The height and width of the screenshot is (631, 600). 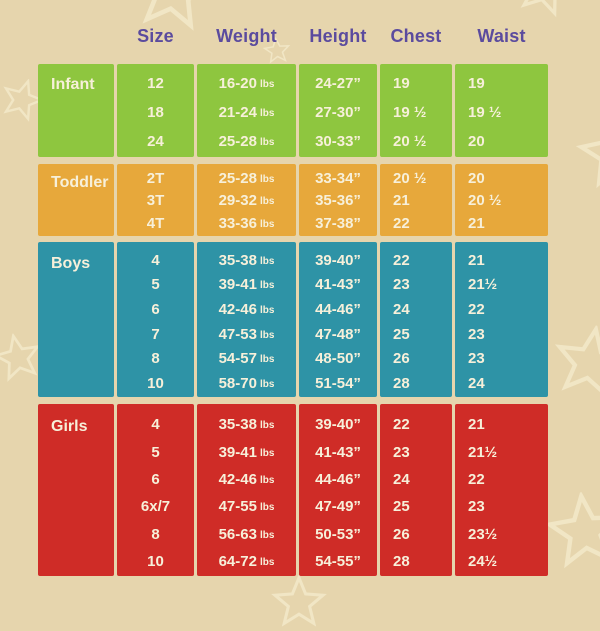 What do you see at coordinates (501, 178) in the screenshot?
I see `waist-value: 20` at bounding box center [501, 178].